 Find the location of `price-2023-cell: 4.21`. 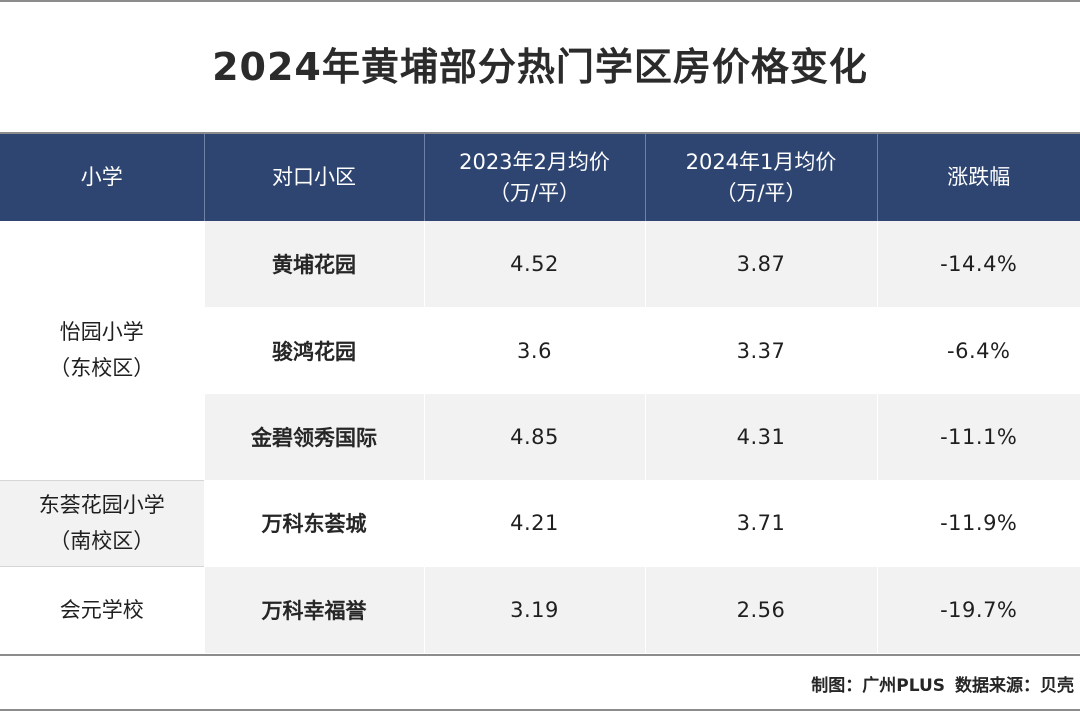

price-2023-cell: 4.21 is located at coordinates (534, 523).